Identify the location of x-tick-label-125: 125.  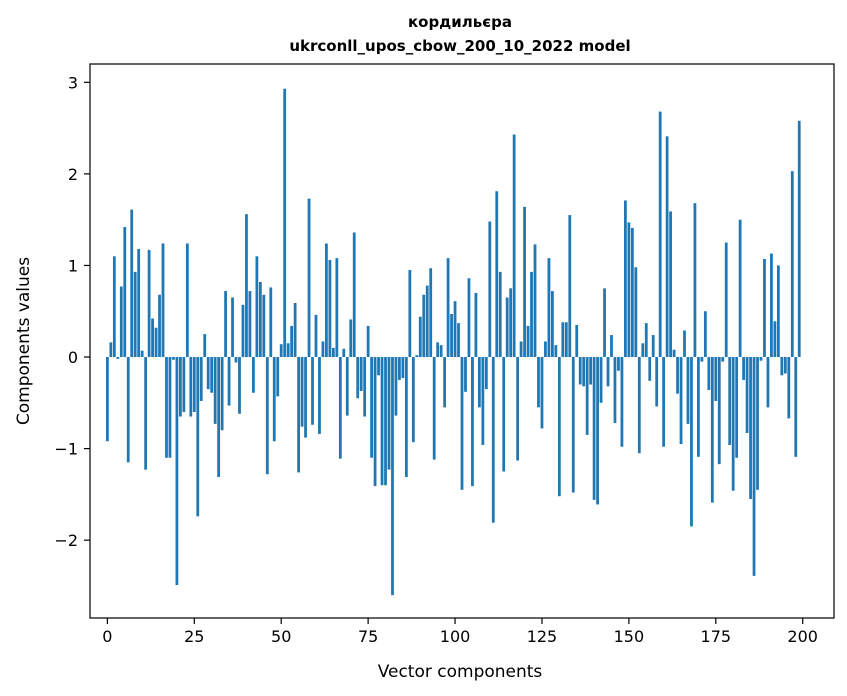
(542, 636).